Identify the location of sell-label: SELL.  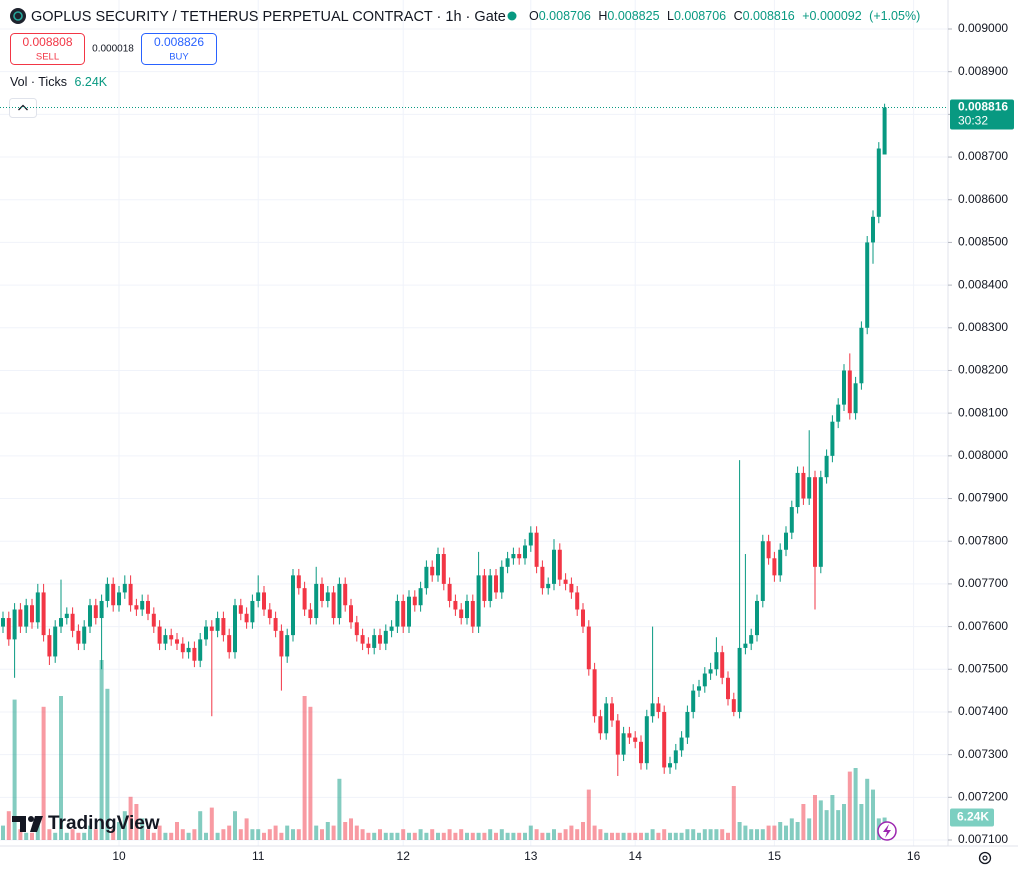
(47, 57).